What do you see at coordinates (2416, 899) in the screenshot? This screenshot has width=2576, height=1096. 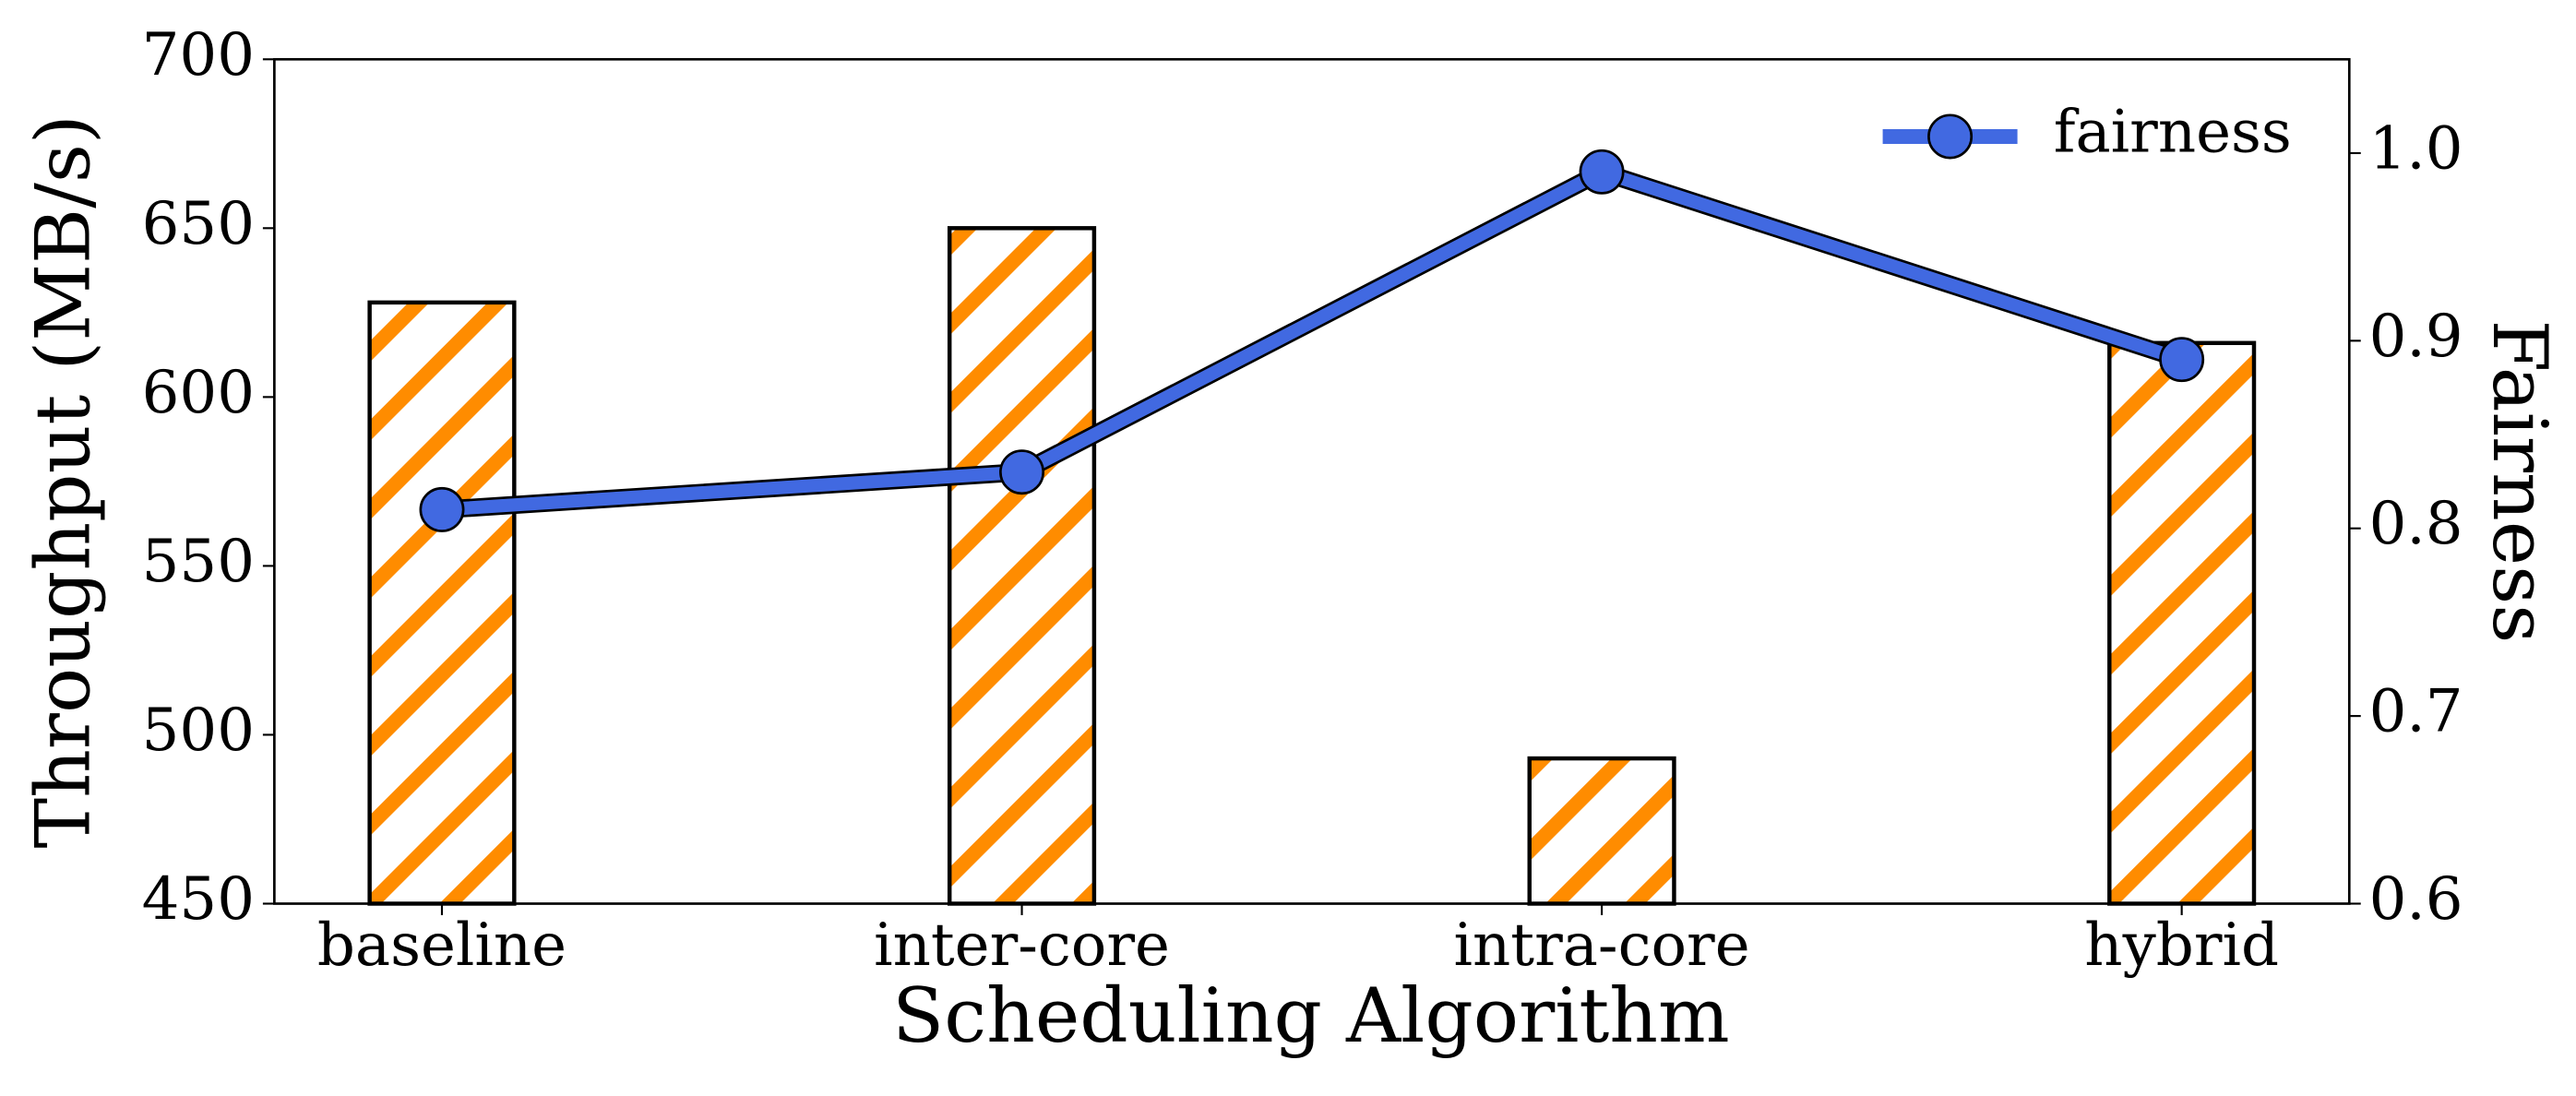 I see `y2-tick-label: 0.6` at bounding box center [2416, 899].